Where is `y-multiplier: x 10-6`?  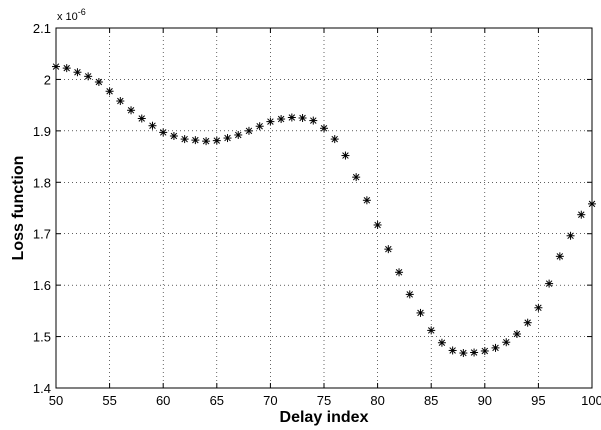 y-multiplier: x 10-6 is located at coordinates (71, 15).